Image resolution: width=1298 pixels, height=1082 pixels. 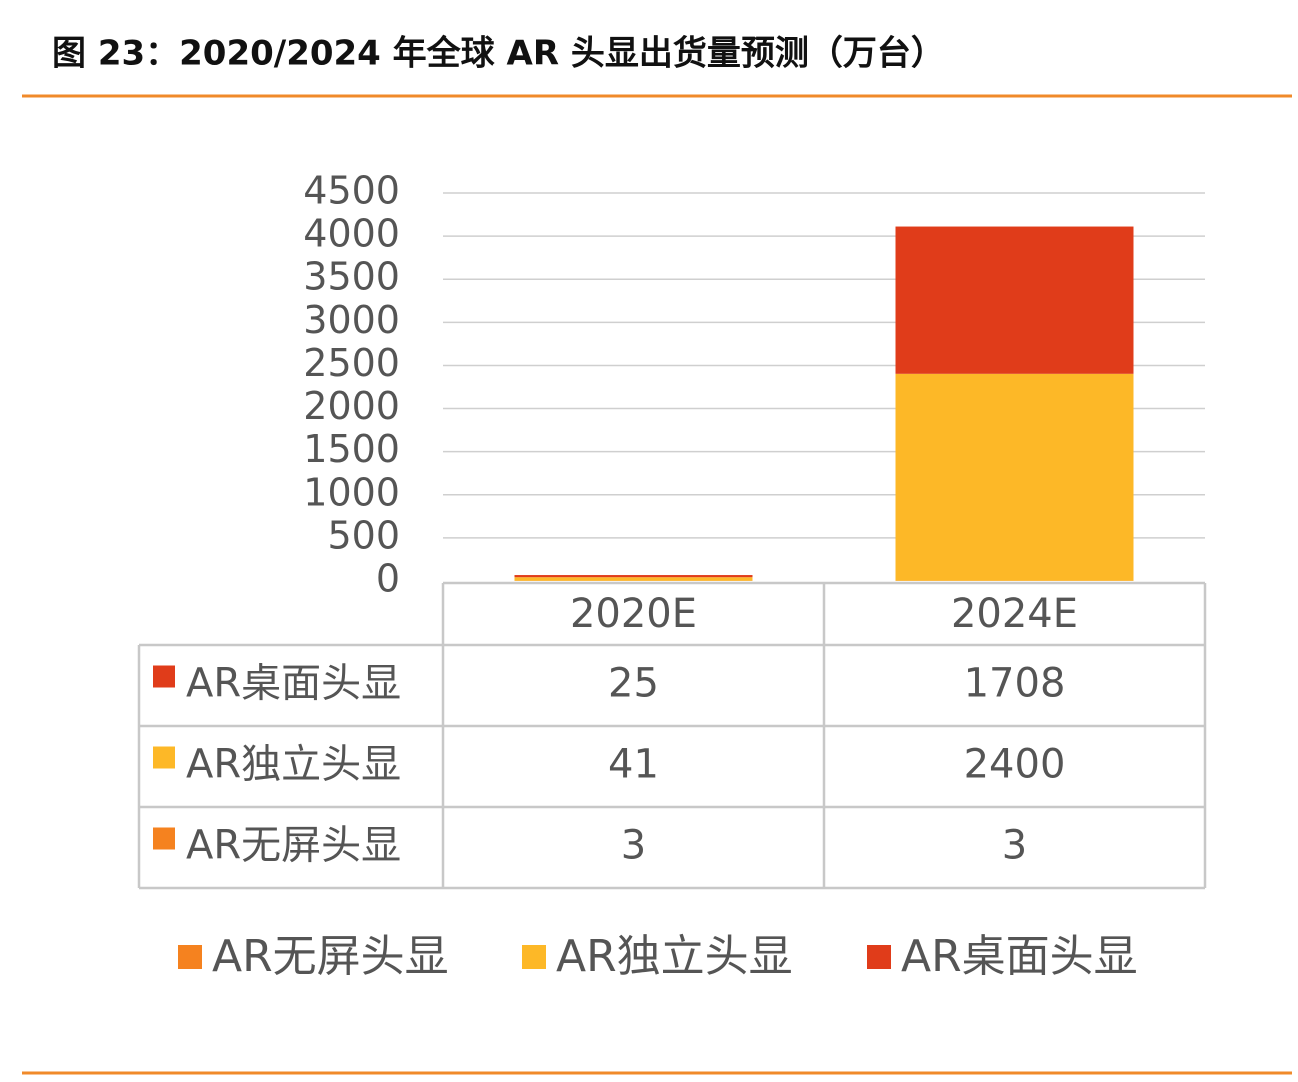 What do you see at coordinates (1014, 614) in the screenshot?
I see `x-tick-label: 2024E` at bounding box center [1014, 614].